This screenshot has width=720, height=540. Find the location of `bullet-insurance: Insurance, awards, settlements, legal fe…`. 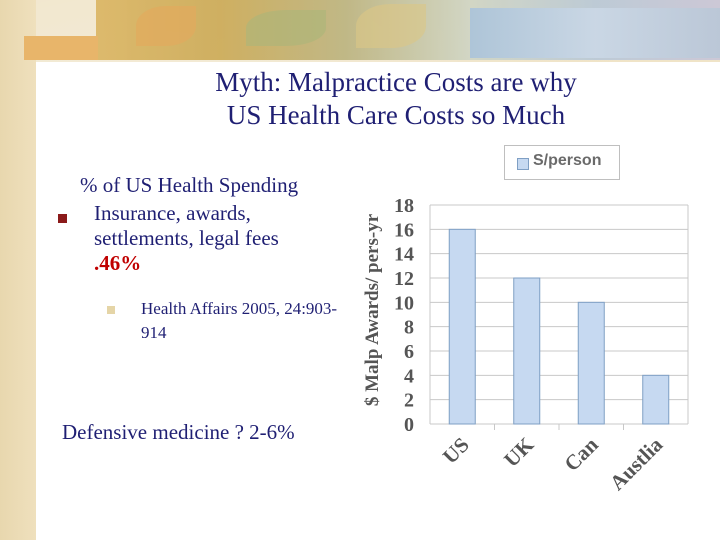

bullet-insurance: Insurance, awards, settlements, legal fe… is located at coordinates (219, 238).